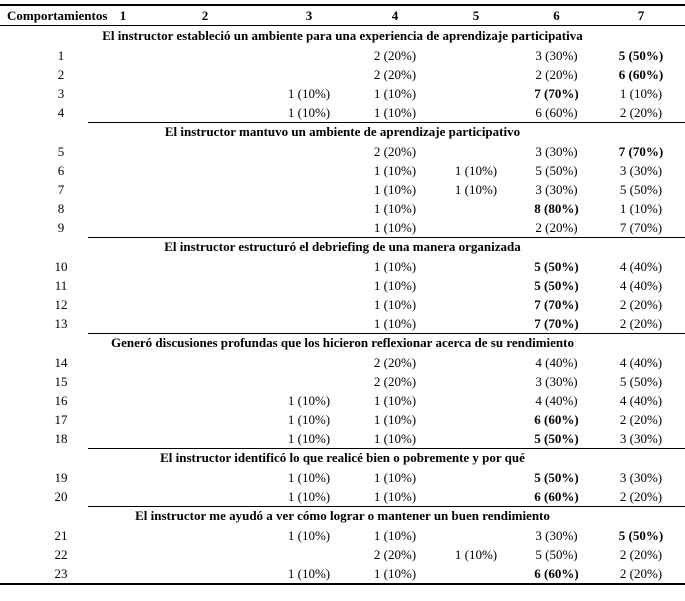  What do you see at coordinates (476, 15) in the screenshot?
I see `rating-column-header-5: 5` at bounding box center [476, 15].